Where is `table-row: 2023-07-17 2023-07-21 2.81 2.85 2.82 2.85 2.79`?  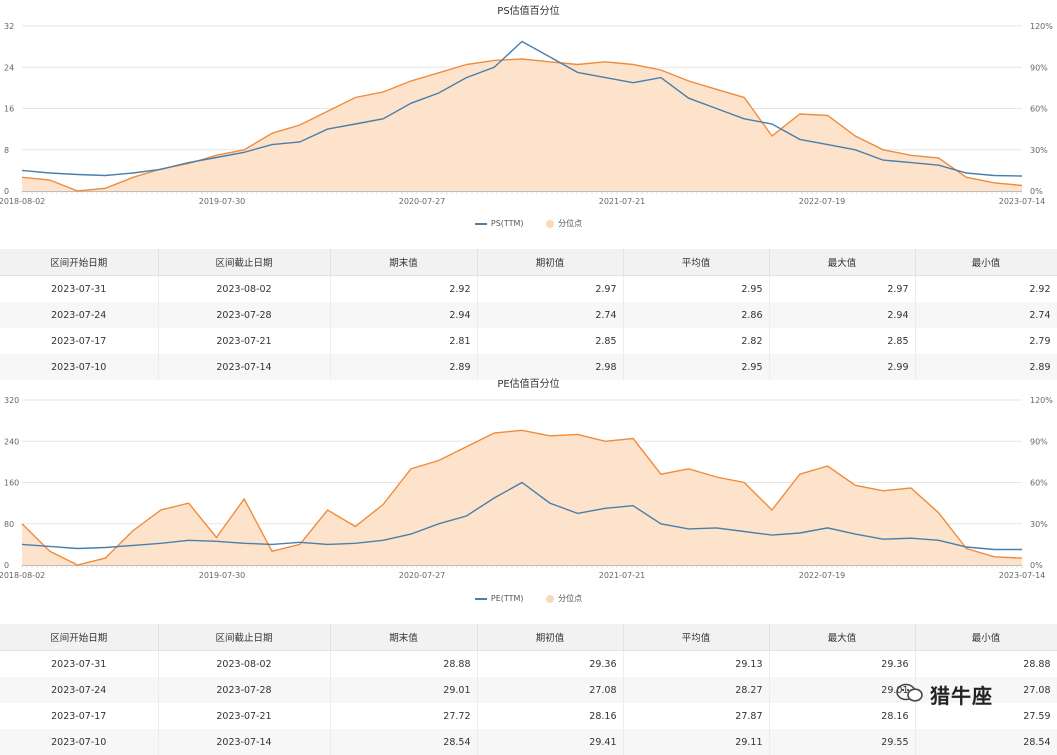 table-row: 2023-07-17 2023-07-21 2.81 2.85 2.82 2.85 2.79 is located at coordinates (528, 341).